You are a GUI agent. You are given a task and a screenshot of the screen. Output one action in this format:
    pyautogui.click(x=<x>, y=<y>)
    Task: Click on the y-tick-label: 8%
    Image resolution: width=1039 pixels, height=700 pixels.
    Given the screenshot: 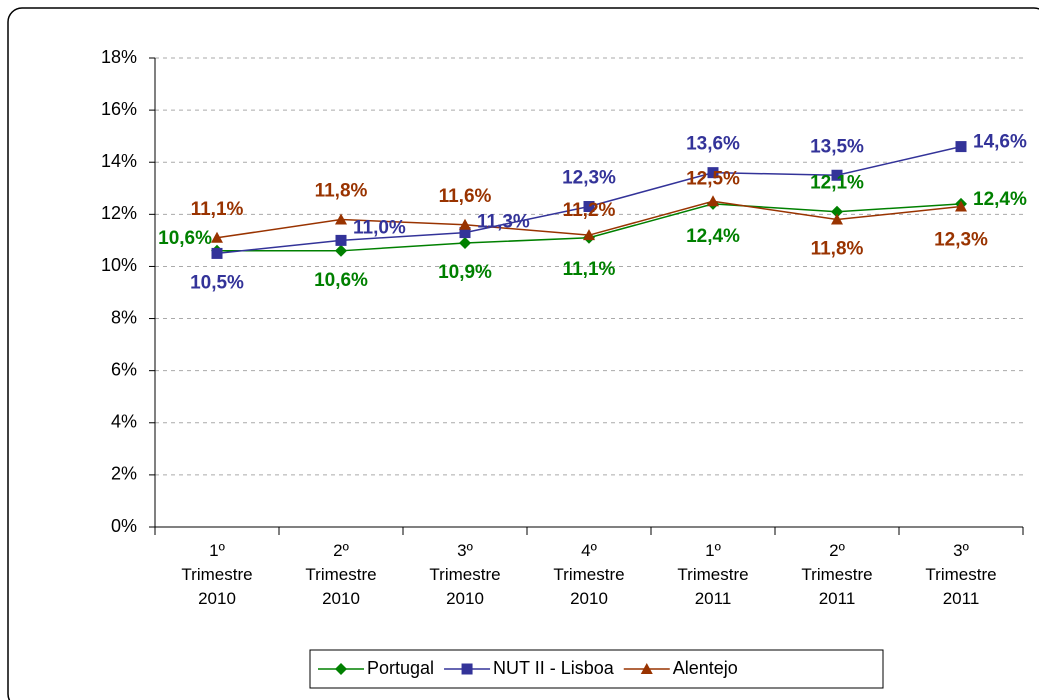 What is the action you would take?
    pyautogui.click(x=124, y=317)
    